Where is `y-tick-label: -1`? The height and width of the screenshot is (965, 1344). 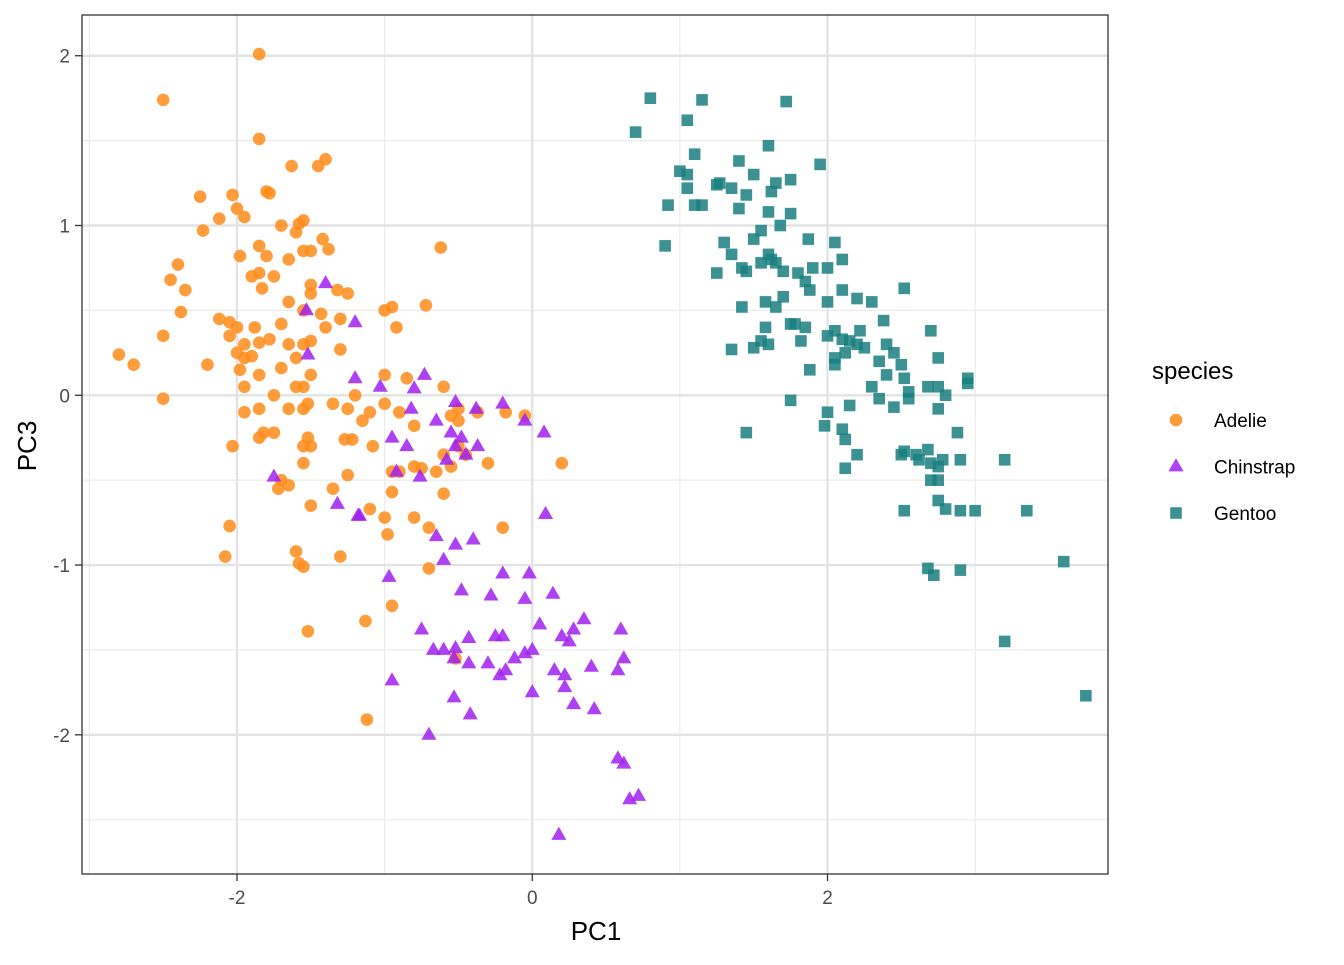
y-tick-label: -1 is located at coordinates (61, 566).